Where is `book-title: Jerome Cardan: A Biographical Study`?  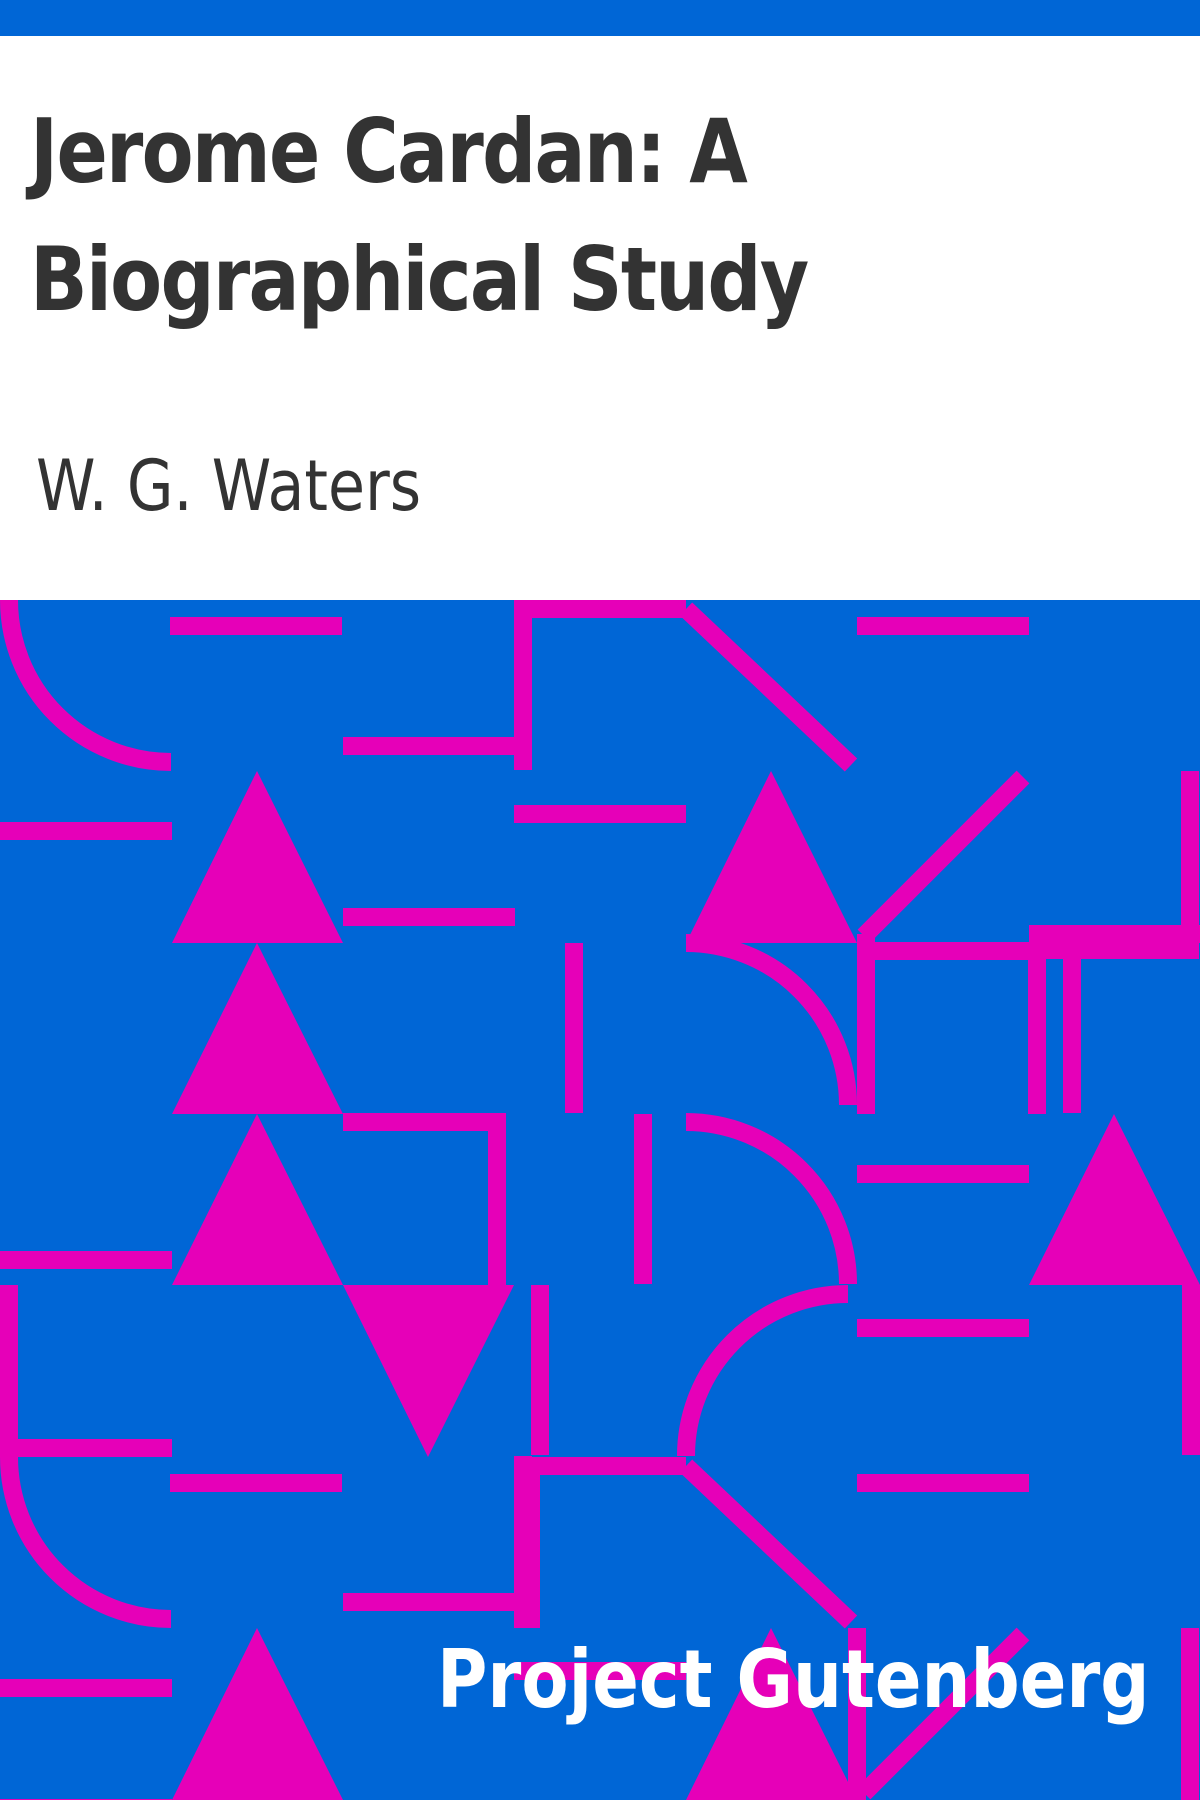
book-title: Jerome Cardan: A Biographical Study is located at coordinates (419, 215).